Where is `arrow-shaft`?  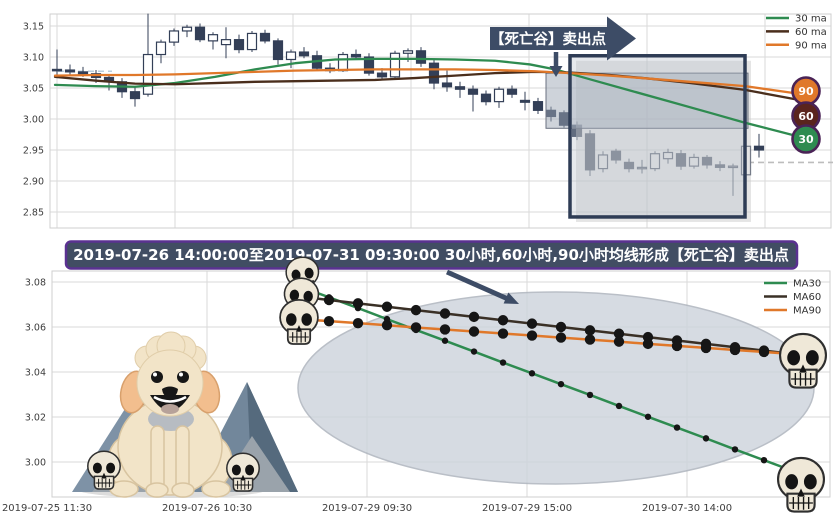 arrow-shaft is located at coordinates (477, 285).